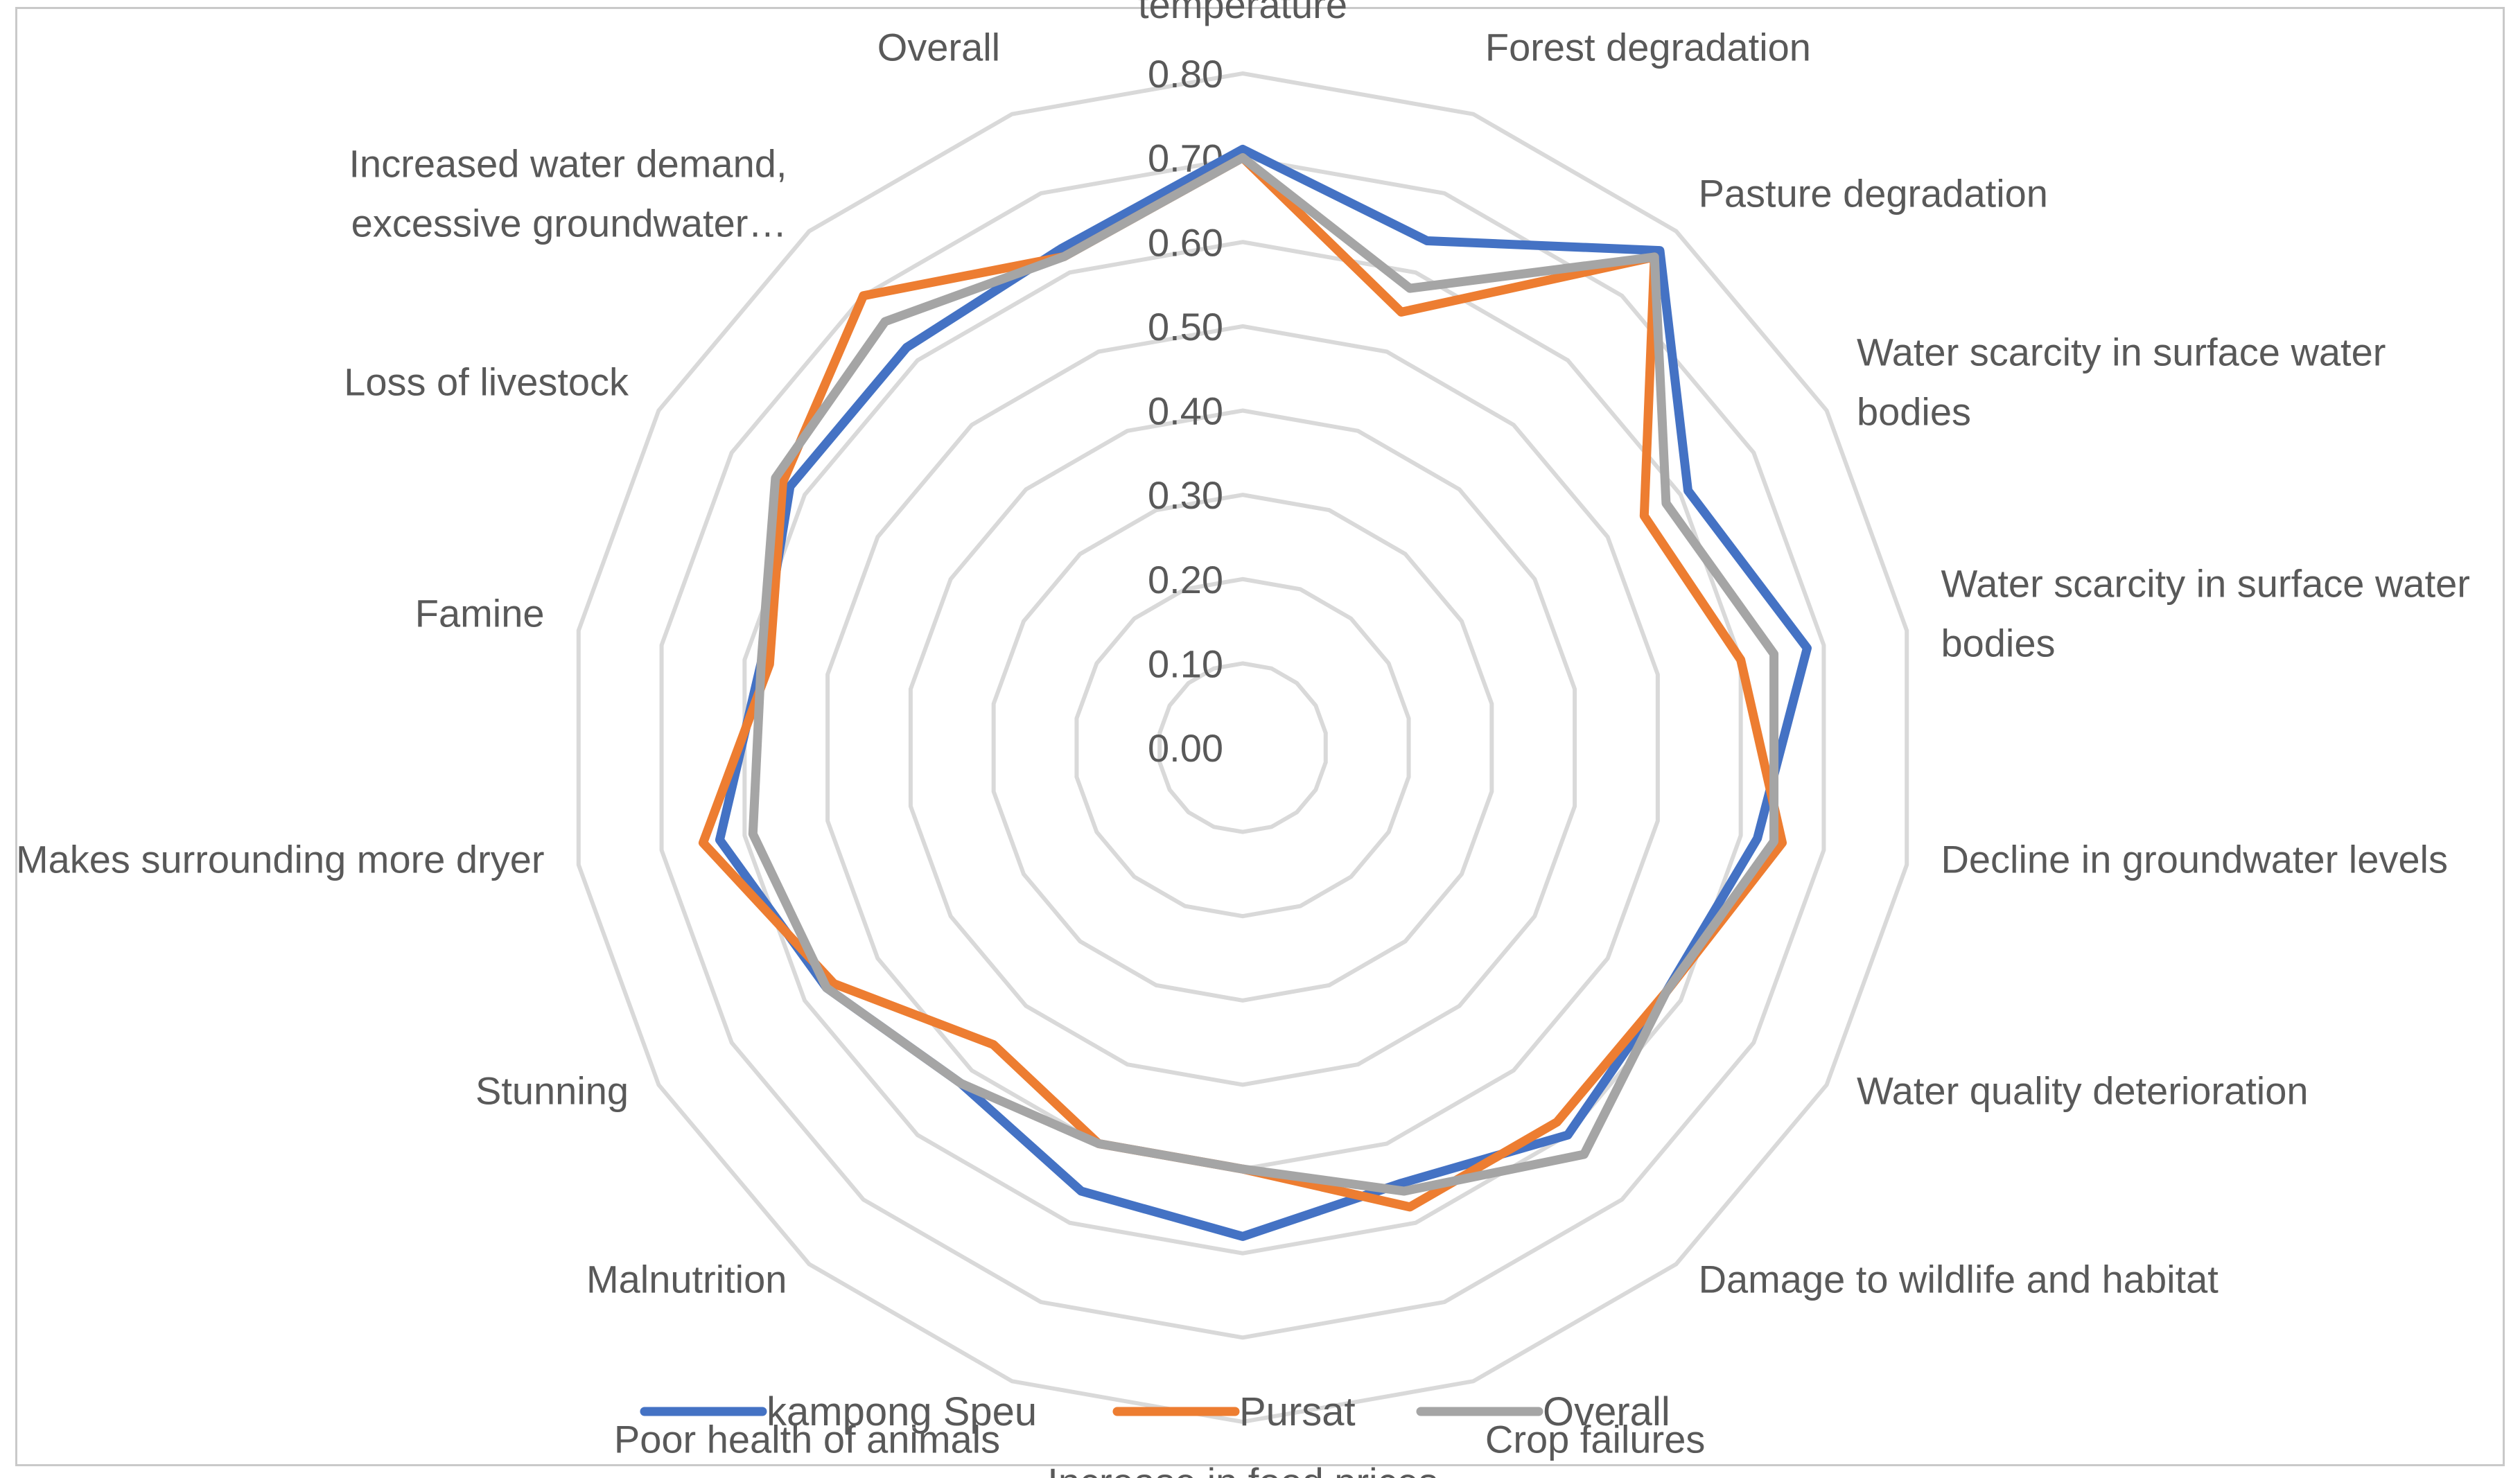  I want to click on axis-tick-labels: 0.000.100.200.300.400.500.600.700.80, so click(1185, 411).